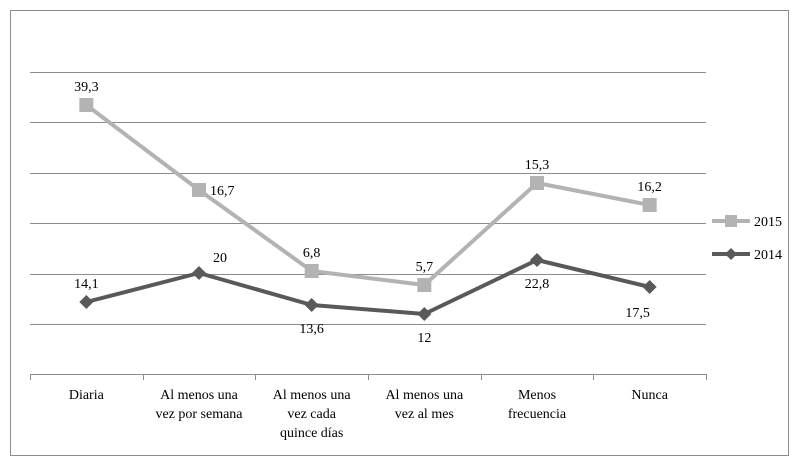 The image size is (800, 459). What do you see at coordinates (86, 284) in the screenshot?
I see `data-label-2014-0: 14,1` at bounding box center [86, 284].